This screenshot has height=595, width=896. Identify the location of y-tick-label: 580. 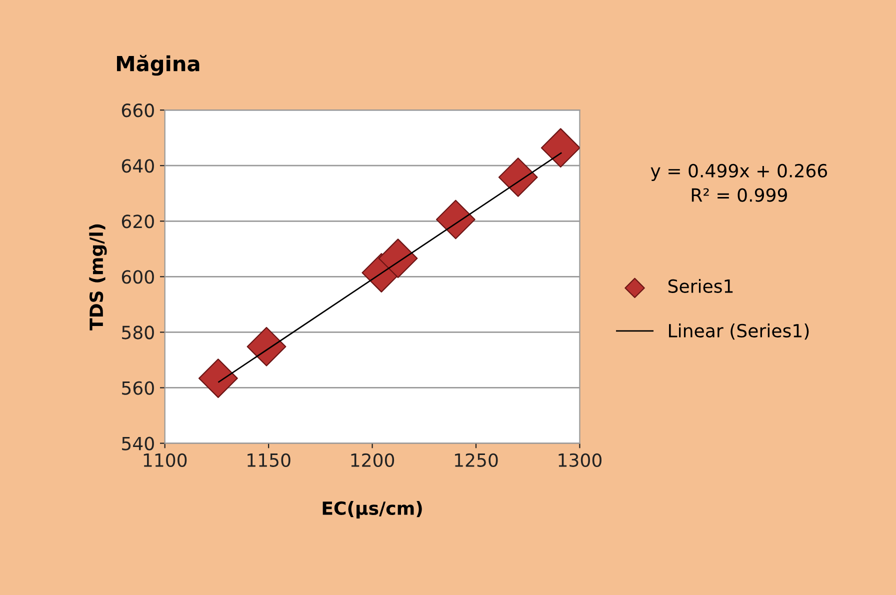
(138, 333).